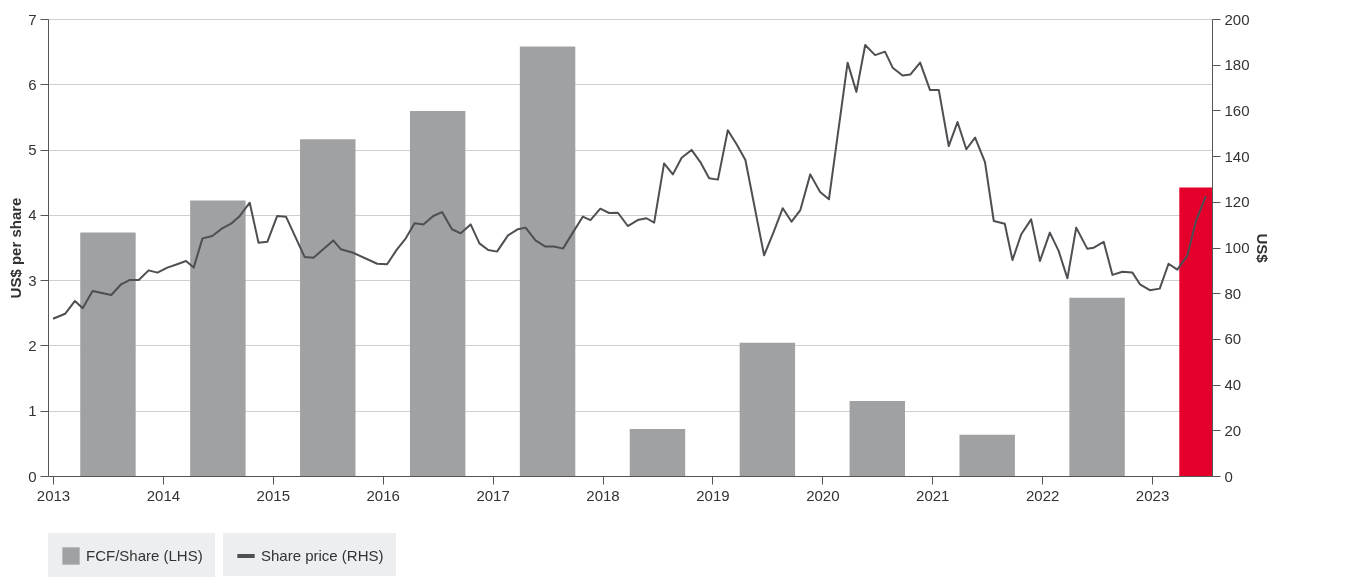 The width and height of the screenshot is (1349, 588). Describe the element at coordinates (32, 345) in the screenshot. I see `y-tick-label: 2` at that location.